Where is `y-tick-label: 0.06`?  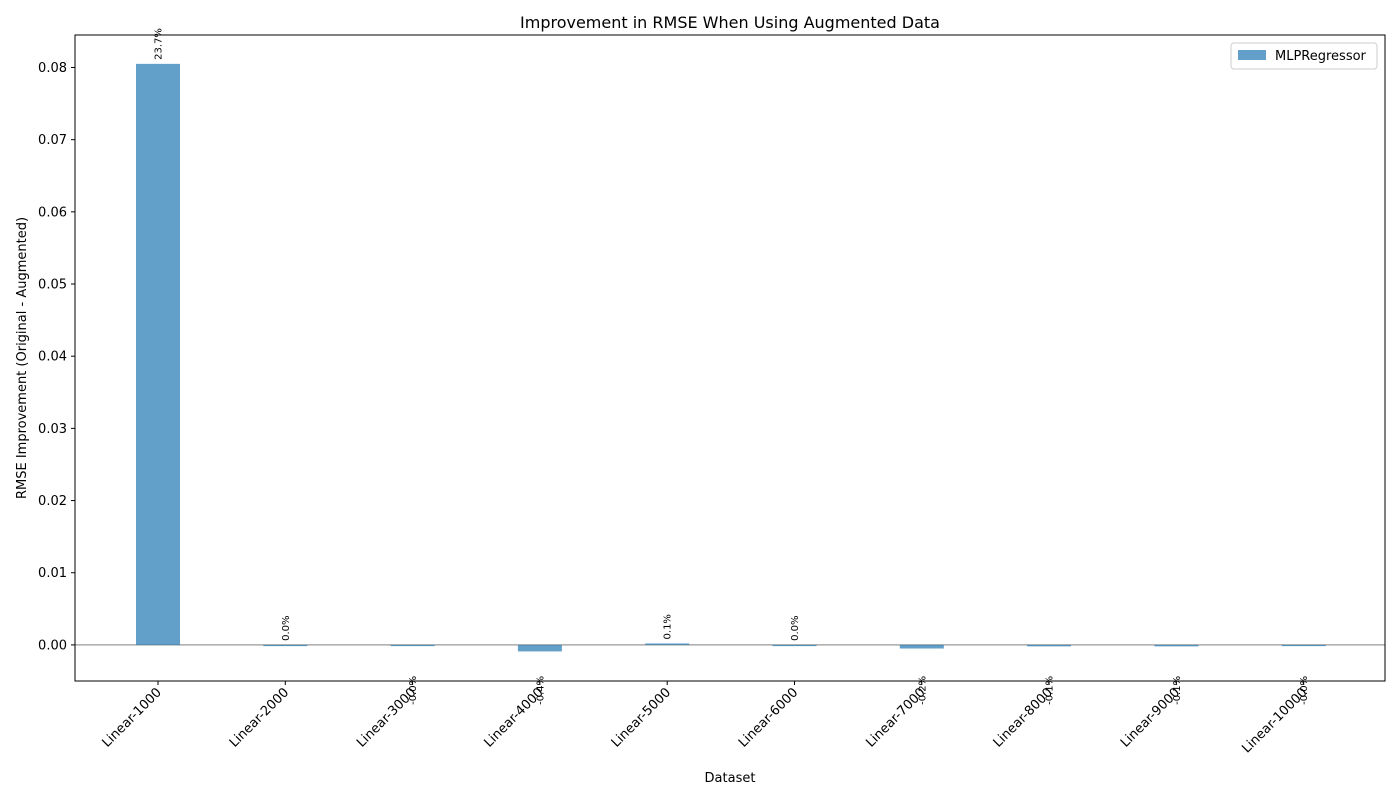 y-tick-label: 0.06 is located at coordinates (52, 212).